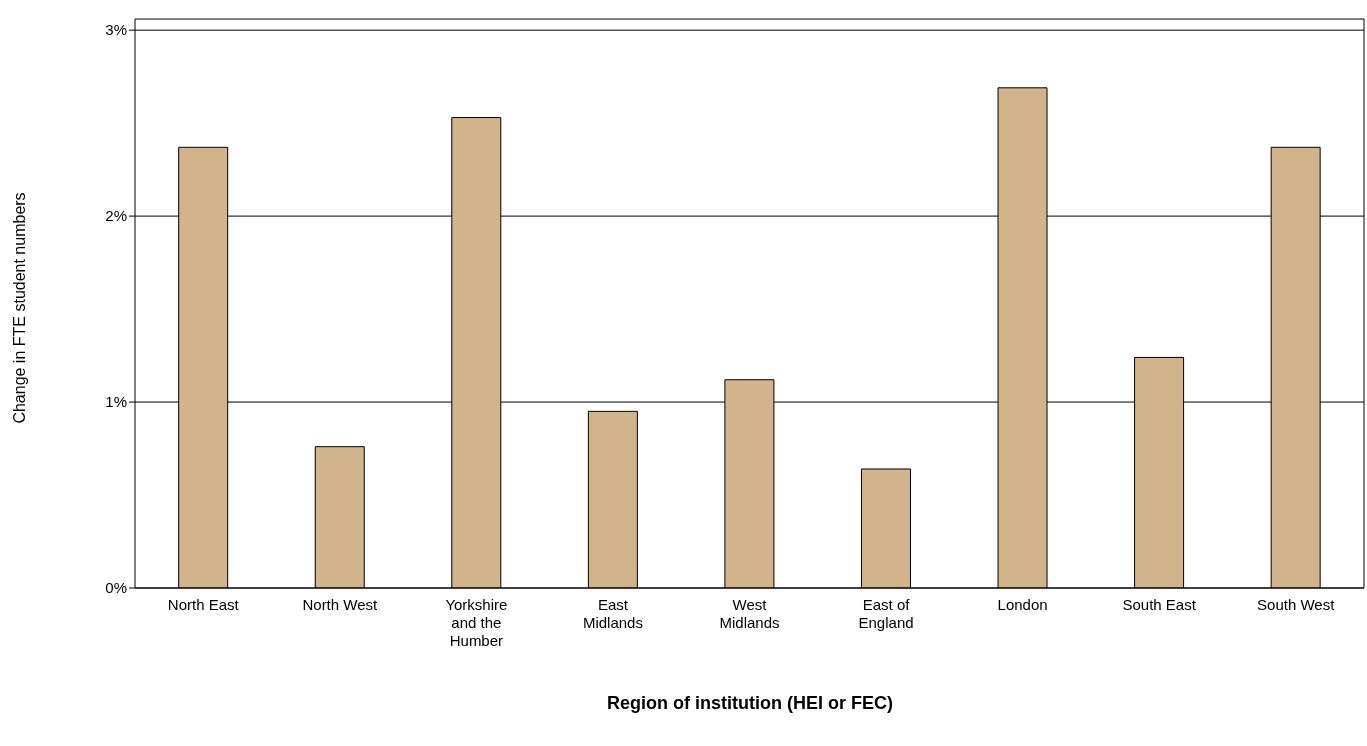 Image resolution: width=1367 pixels, height=746 pixels. What do you see at coordinates (116, 588) in the screenshot?
I see `y-tick-label: 0%` at bounding box center [116, 588].